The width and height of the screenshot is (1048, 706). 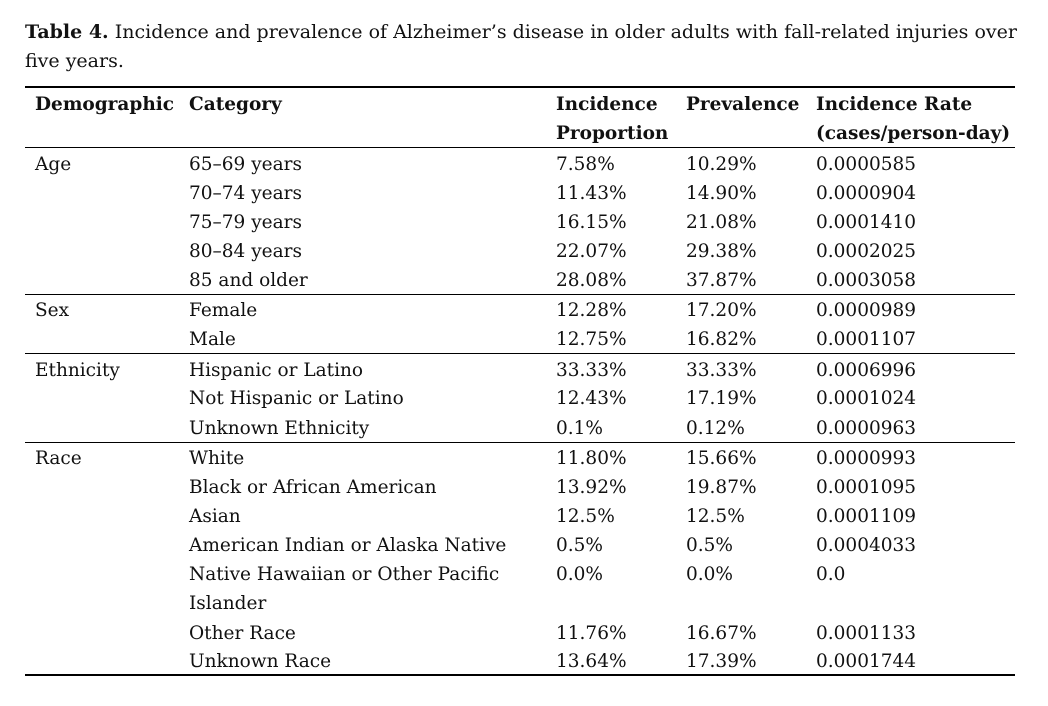 What do you see at coordinates (279, 428) in the screenshot?
I see `table-cell-category: Unknown Ethnicity` at bounding box center [279, 428].